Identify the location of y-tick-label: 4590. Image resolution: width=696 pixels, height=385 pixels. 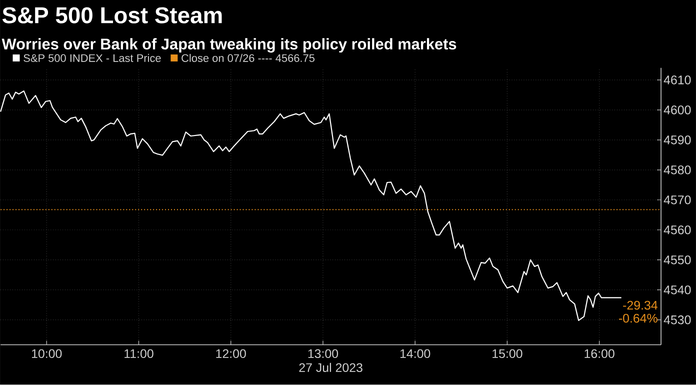
(677, 140).